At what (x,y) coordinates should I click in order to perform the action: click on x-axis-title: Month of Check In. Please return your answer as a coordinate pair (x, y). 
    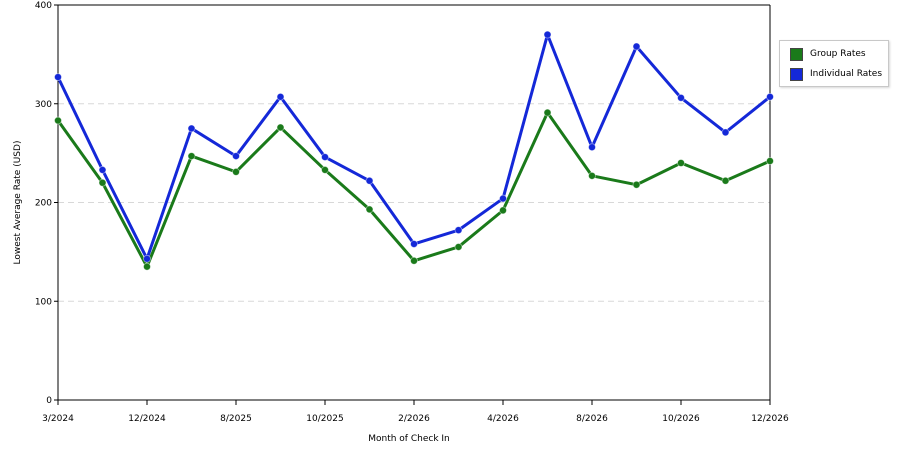
    Looking at the image, I should click on (409, 439).